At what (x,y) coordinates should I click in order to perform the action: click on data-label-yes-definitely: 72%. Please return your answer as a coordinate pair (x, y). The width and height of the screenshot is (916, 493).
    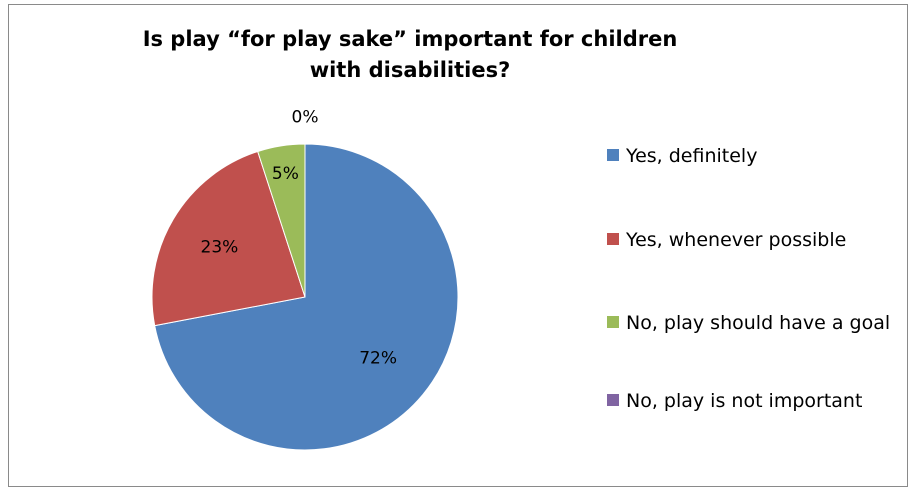
    Looking at the image, I should click on (378, 358).